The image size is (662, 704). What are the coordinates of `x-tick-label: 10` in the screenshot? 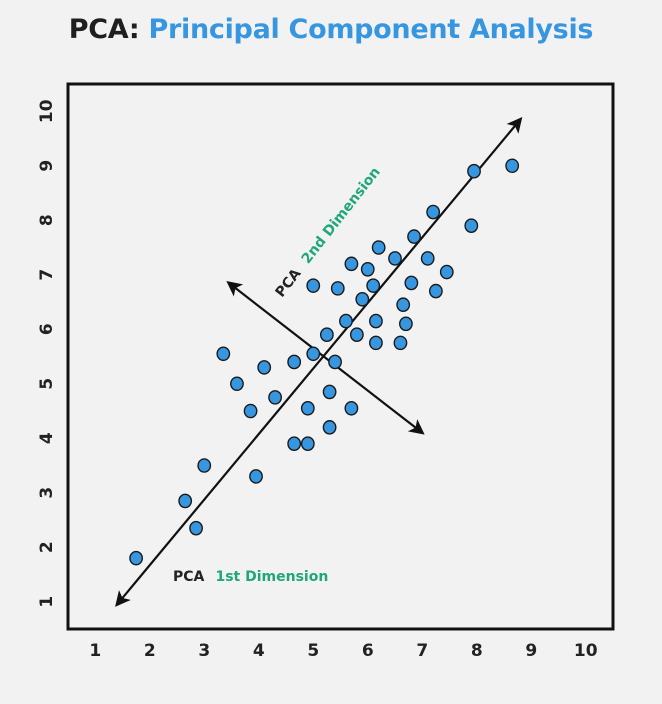 It's located at (586, 651).